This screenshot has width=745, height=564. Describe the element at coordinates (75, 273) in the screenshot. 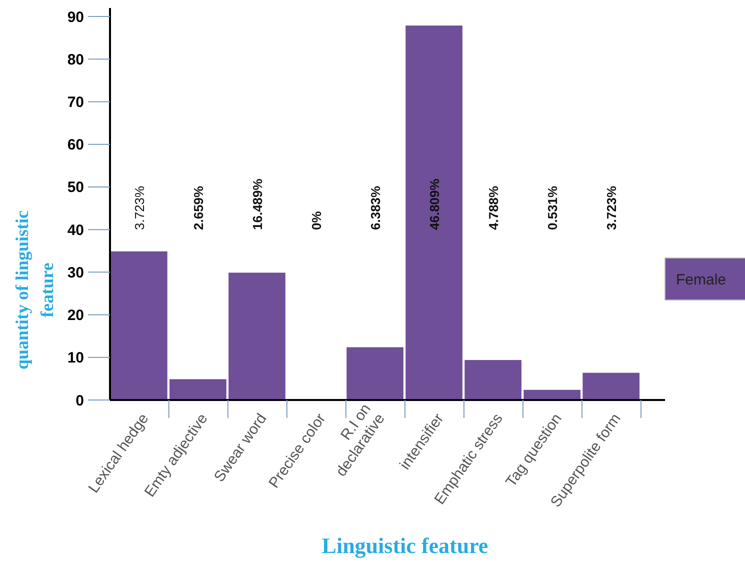

I see `y-tick-label: 30` at that location.